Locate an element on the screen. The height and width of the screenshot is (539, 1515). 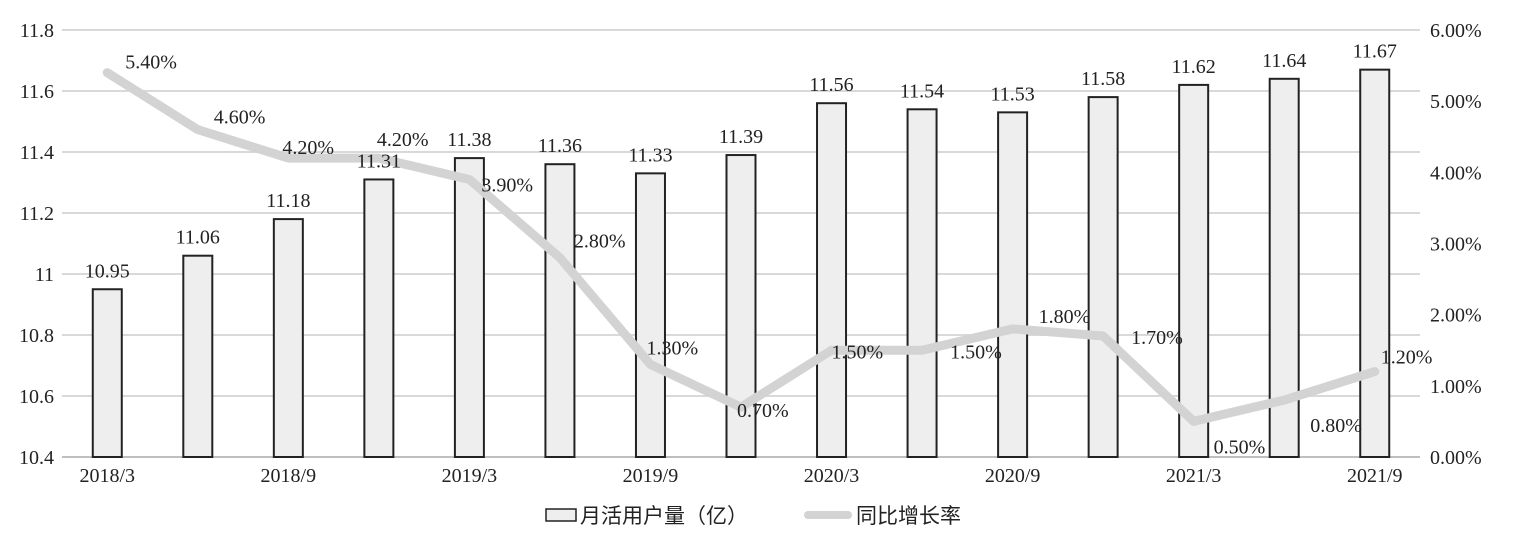
line-value-label: 1.30% is located at coordinates (672, 348).